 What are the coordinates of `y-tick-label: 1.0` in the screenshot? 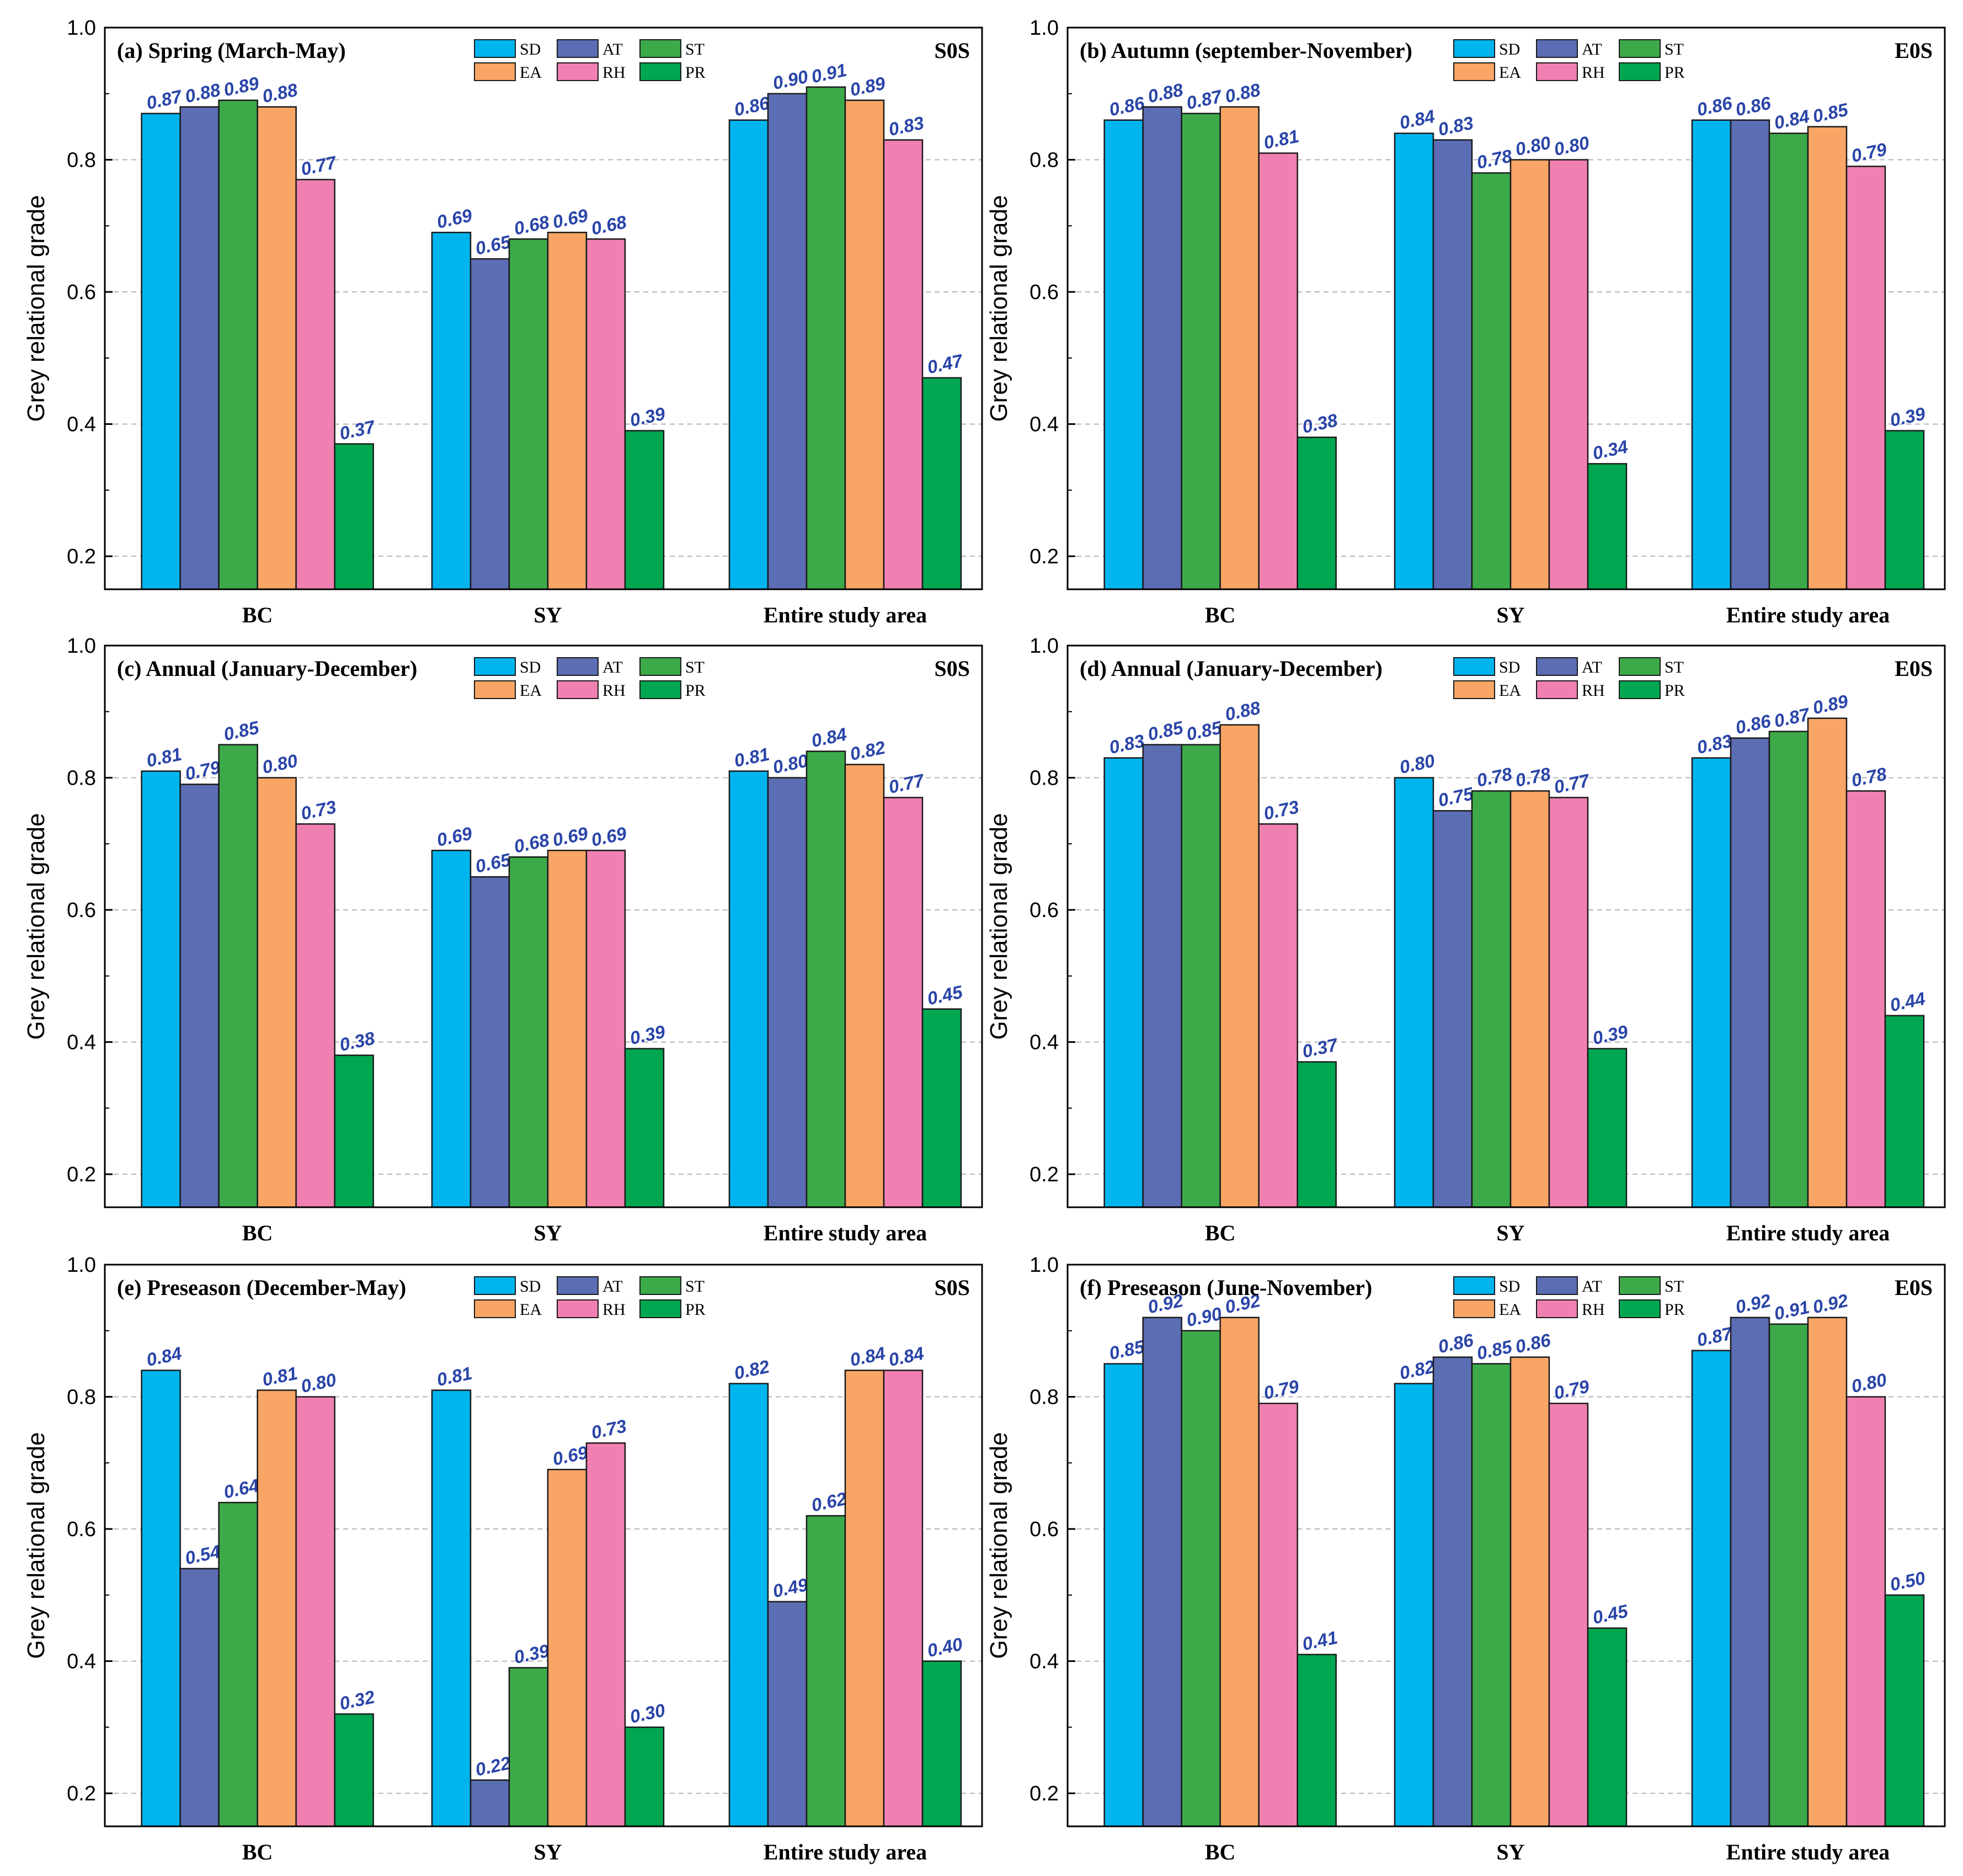 It's located at (81, 646).